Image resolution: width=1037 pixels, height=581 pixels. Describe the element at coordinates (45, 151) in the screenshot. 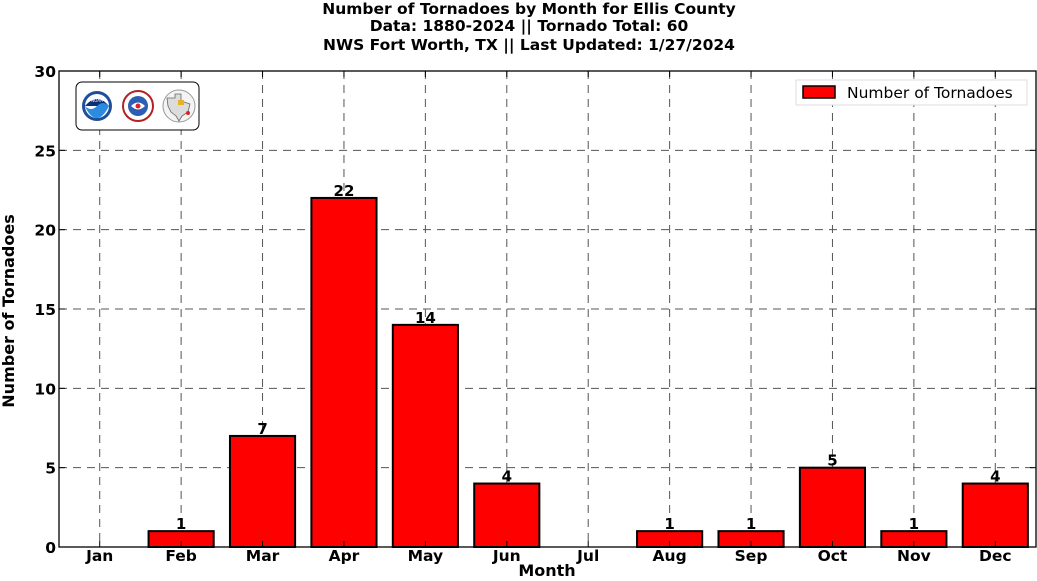

I see `y-tick-label: 25` at that location.